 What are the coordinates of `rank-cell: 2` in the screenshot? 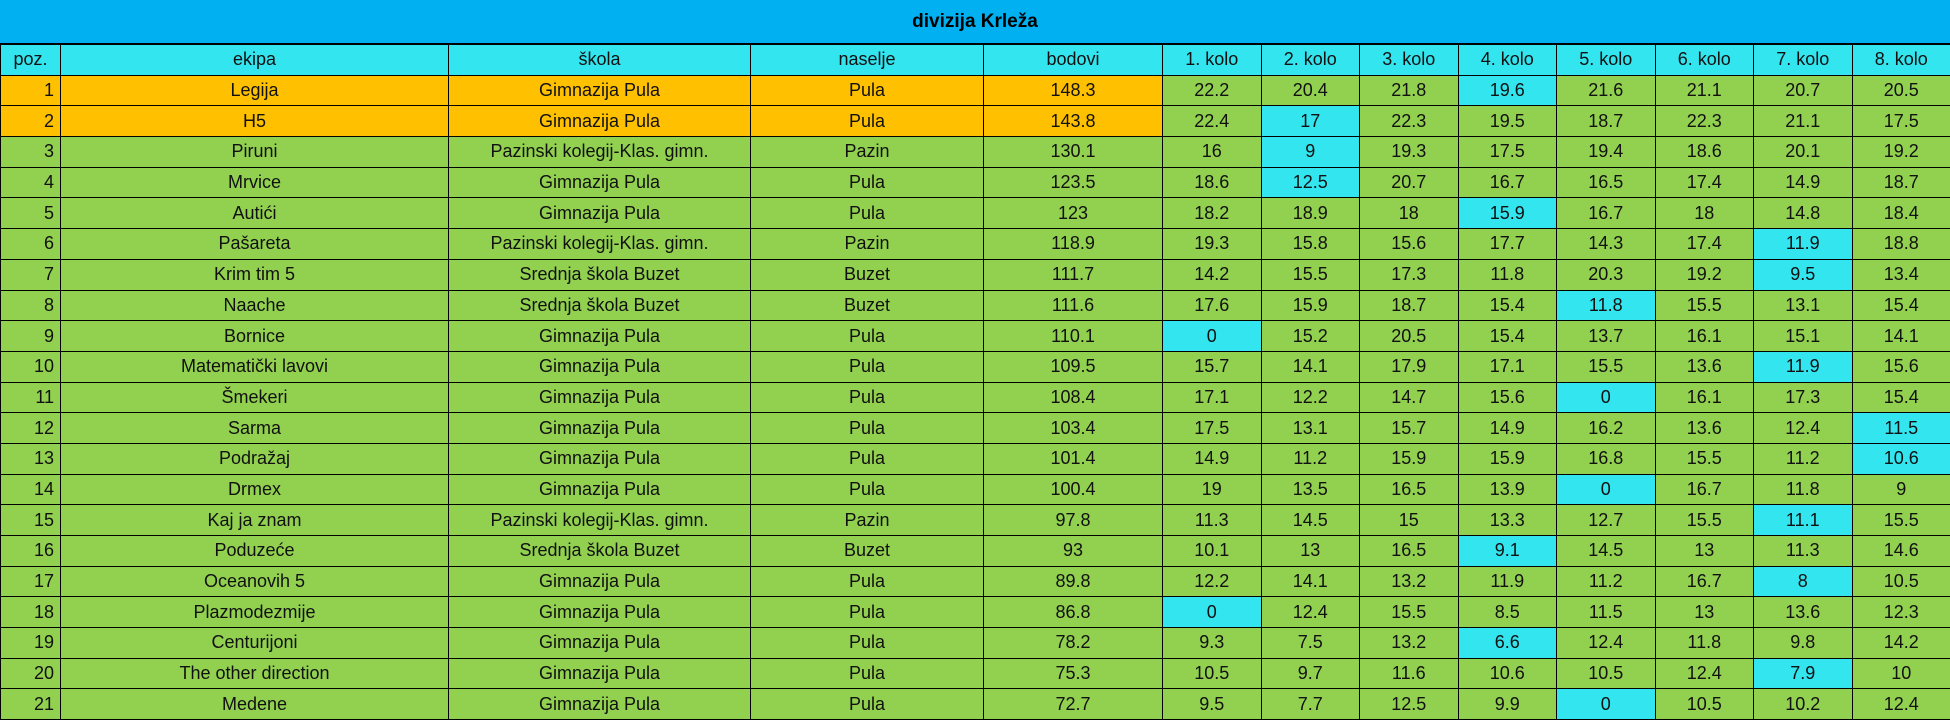 It's located at (30, 121).